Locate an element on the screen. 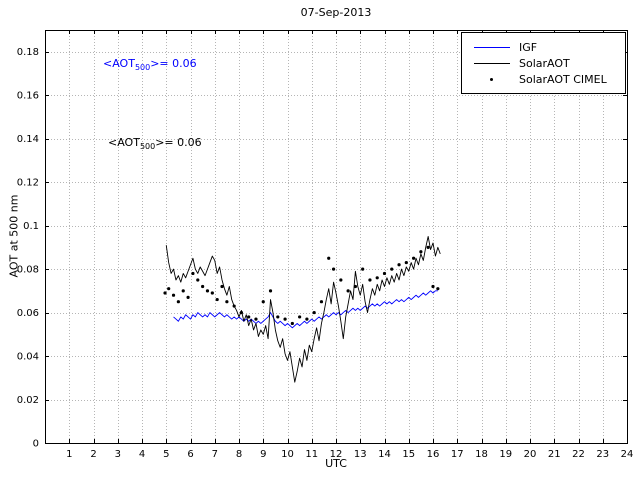 This screenshot has width=640, height=480. legend-item-solaraot-cimel: SolarAOT CIMEL is located at coordinates (547, 79).